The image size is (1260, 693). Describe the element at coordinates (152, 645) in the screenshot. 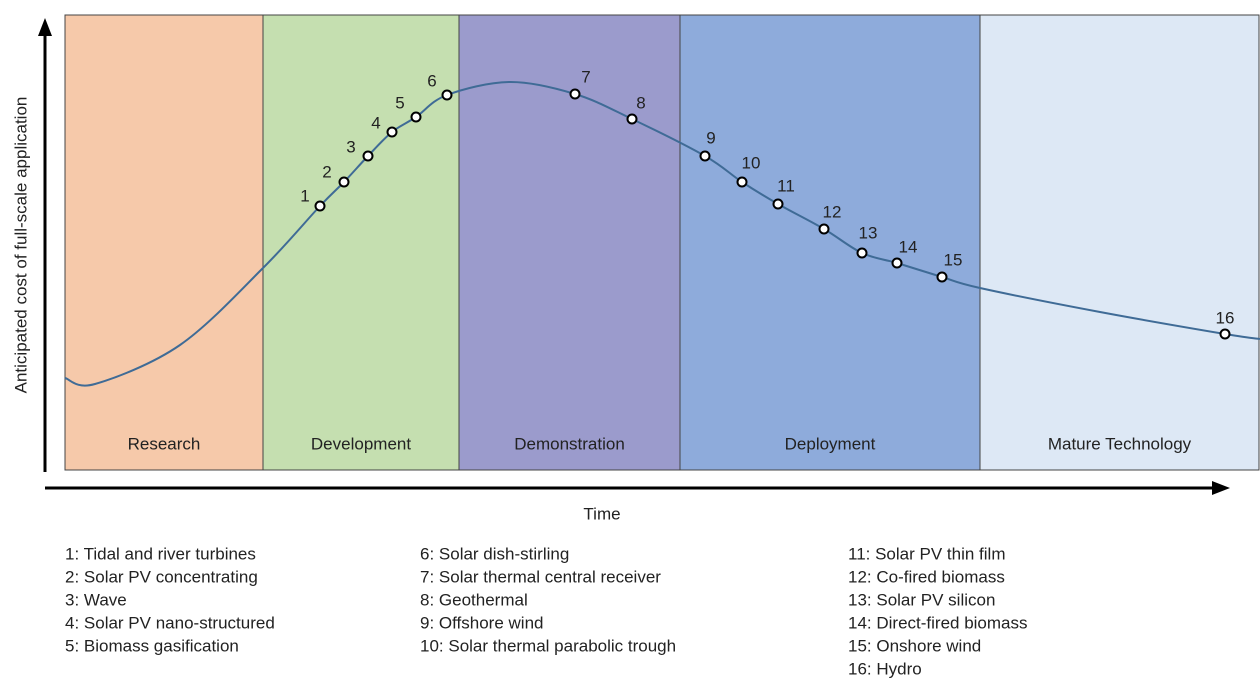

I see `legend-item: 5: Biomass gasification` at that location.